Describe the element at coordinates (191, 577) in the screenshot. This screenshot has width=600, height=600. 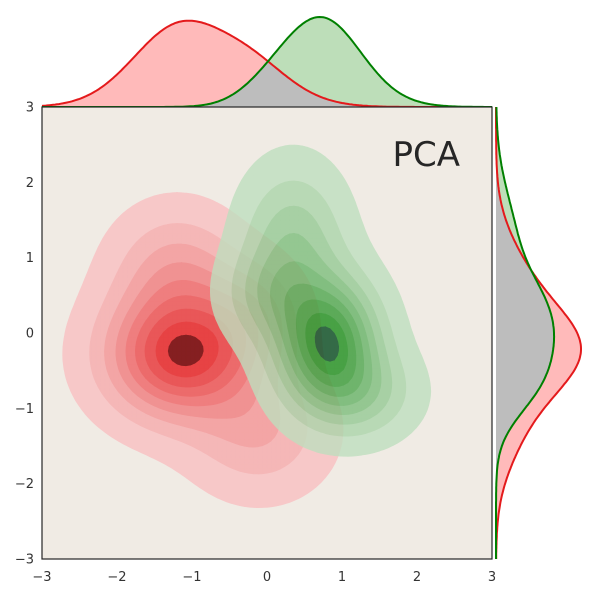
I see `x-tick-label: −1` at that location.